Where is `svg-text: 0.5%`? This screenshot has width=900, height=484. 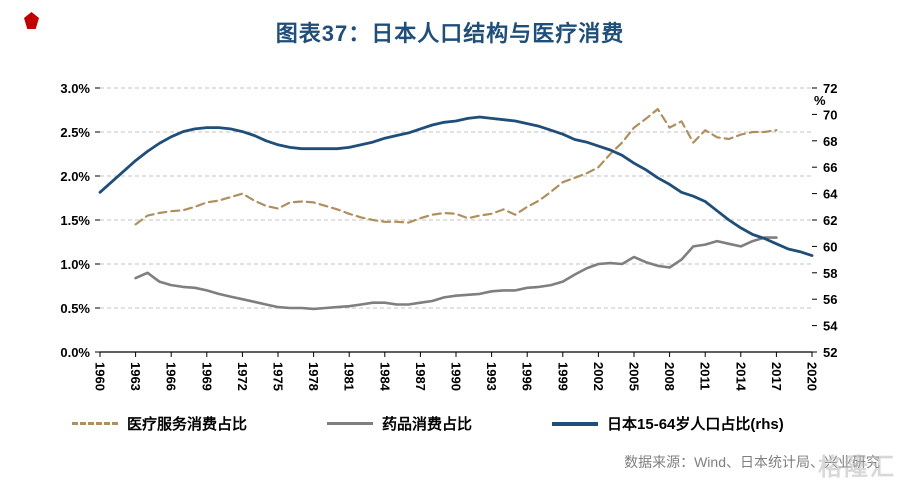
svg-text: 0.5% is located at coordinates (75, 308).